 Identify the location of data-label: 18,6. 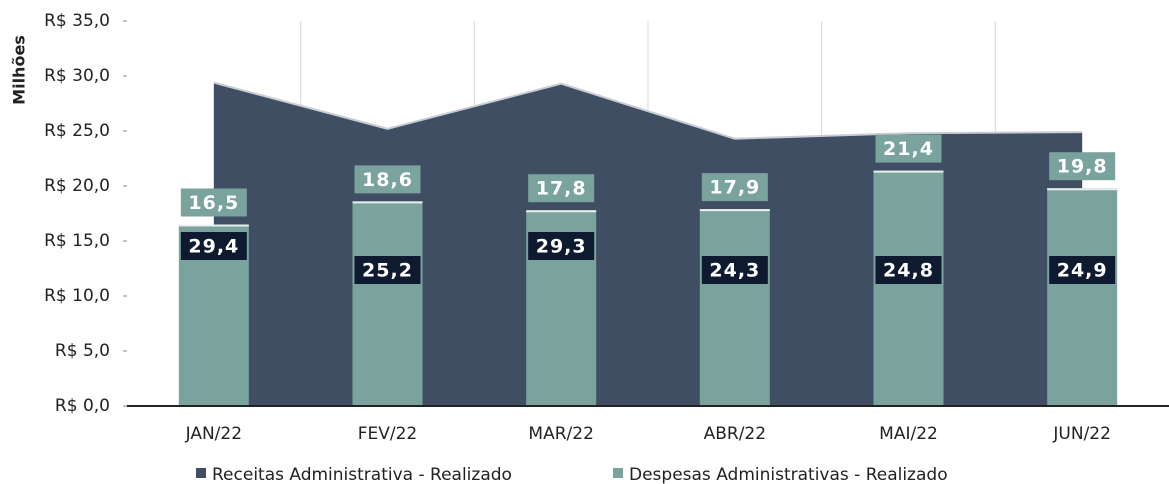
(387, 179).